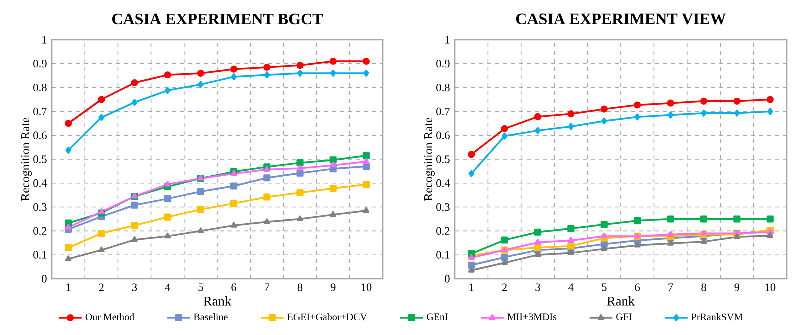  I want to click on legend-label: GFI, so click(624, 317).